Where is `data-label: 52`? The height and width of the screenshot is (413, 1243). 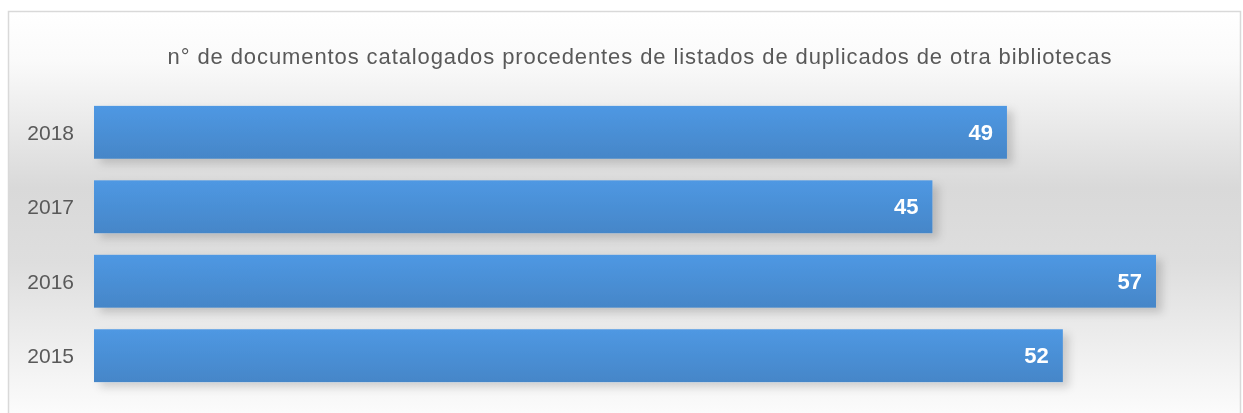 data-label: 52 is located at coordinates (1036, 356).